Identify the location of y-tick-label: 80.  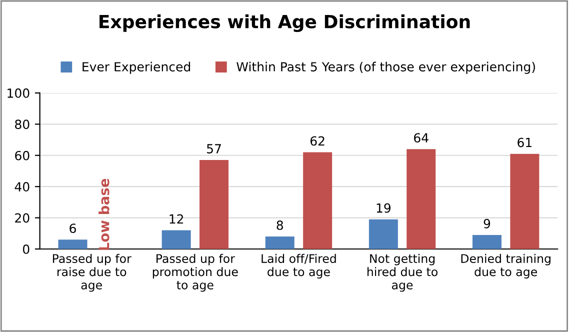
(22, 125).